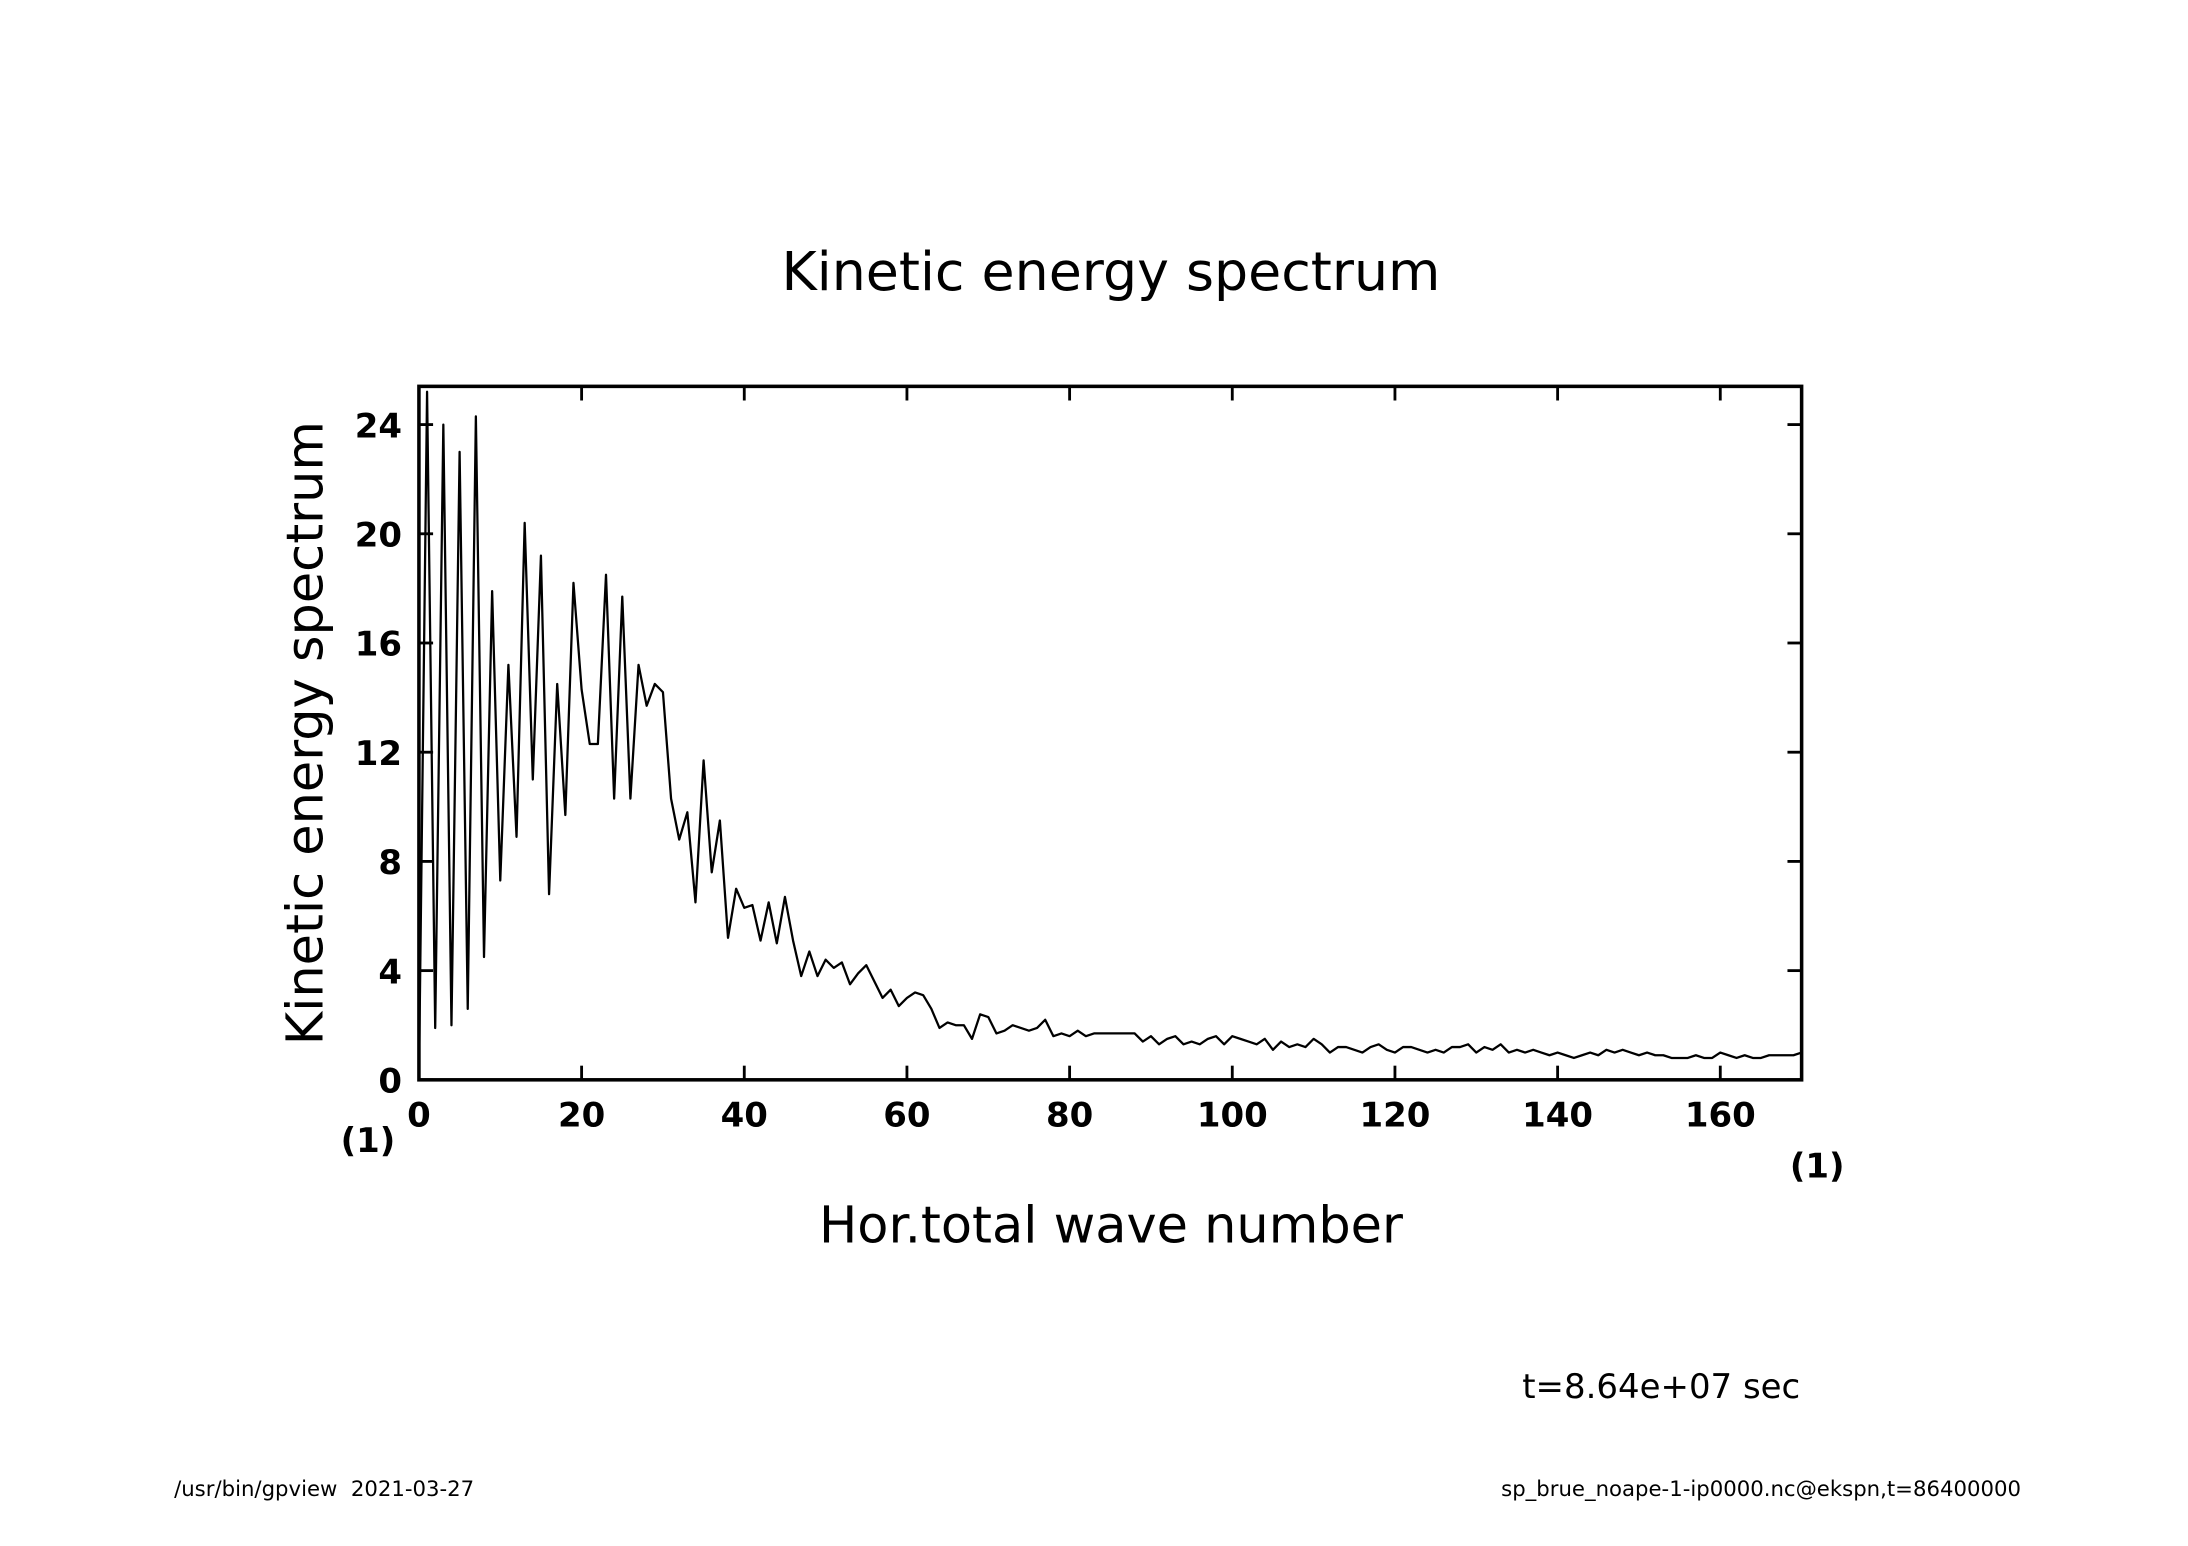 The height and width of the screenshot is (1546, 2188). What do you see at coordinates (306, 733) in the screenshot?
I see `y-axis-label: Kinetic energy spectrum` at bounding box center [306, 733].